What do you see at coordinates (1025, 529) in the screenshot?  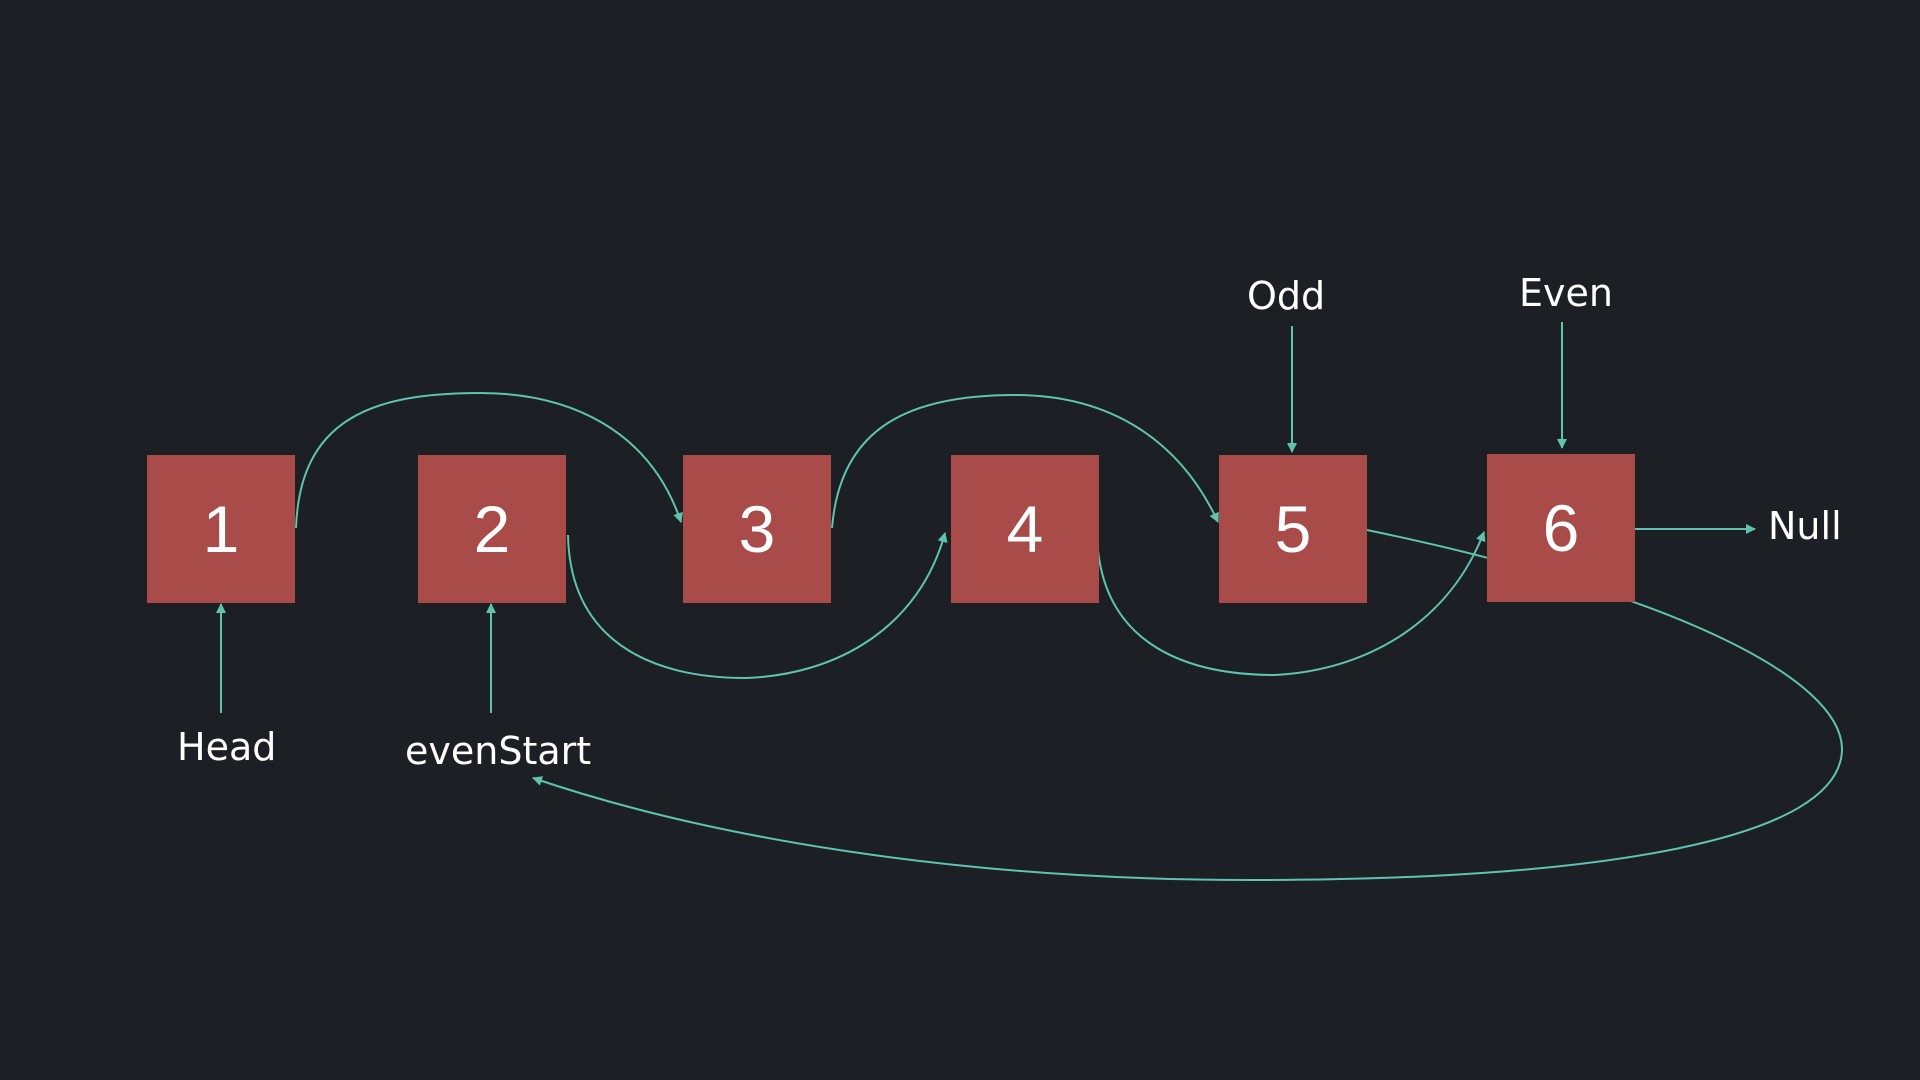 I see `list-node-4: 4` at bounding box center [1025, 529].